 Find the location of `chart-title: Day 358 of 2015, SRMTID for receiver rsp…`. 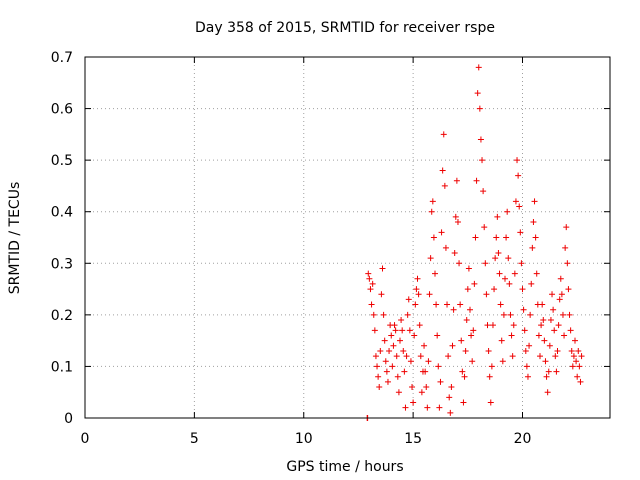

chart-title: Day 358 of 2015, SRMTID for receiver rsp… is located at coordinates (345, 28).